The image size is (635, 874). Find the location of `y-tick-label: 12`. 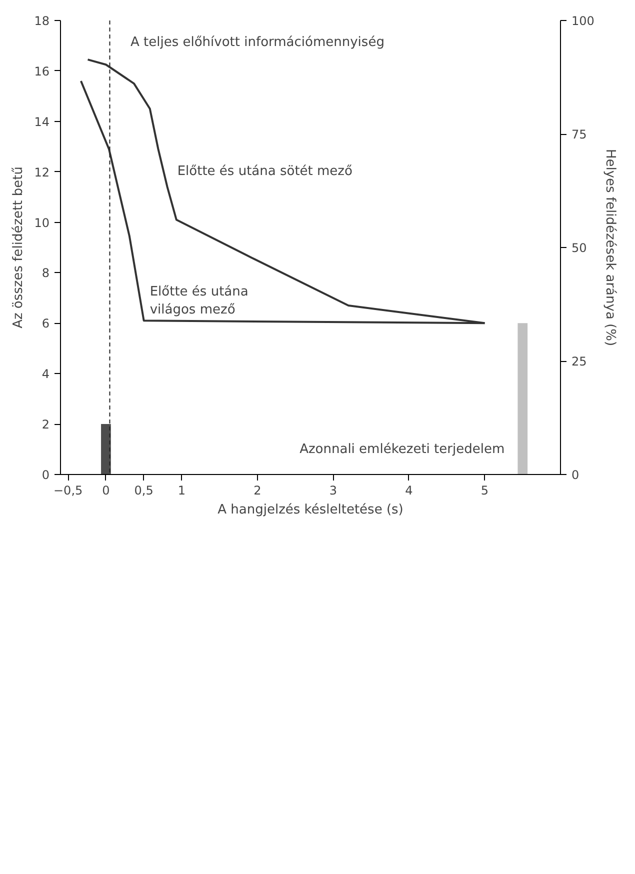

y-tick-label: 12 is located at coordinates (42, 172).